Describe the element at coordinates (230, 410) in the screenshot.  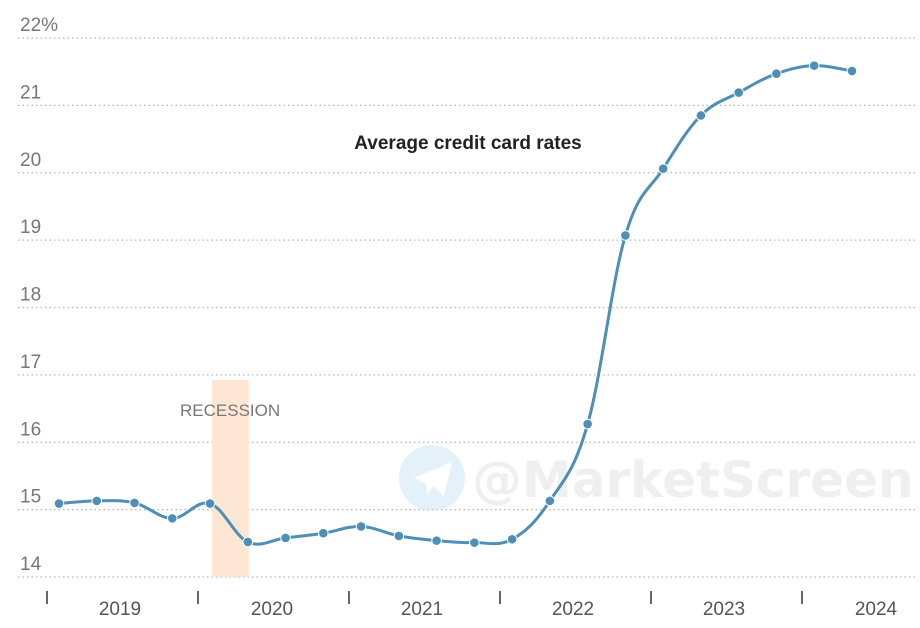
I see `recession-label: RECESSION` at that location.